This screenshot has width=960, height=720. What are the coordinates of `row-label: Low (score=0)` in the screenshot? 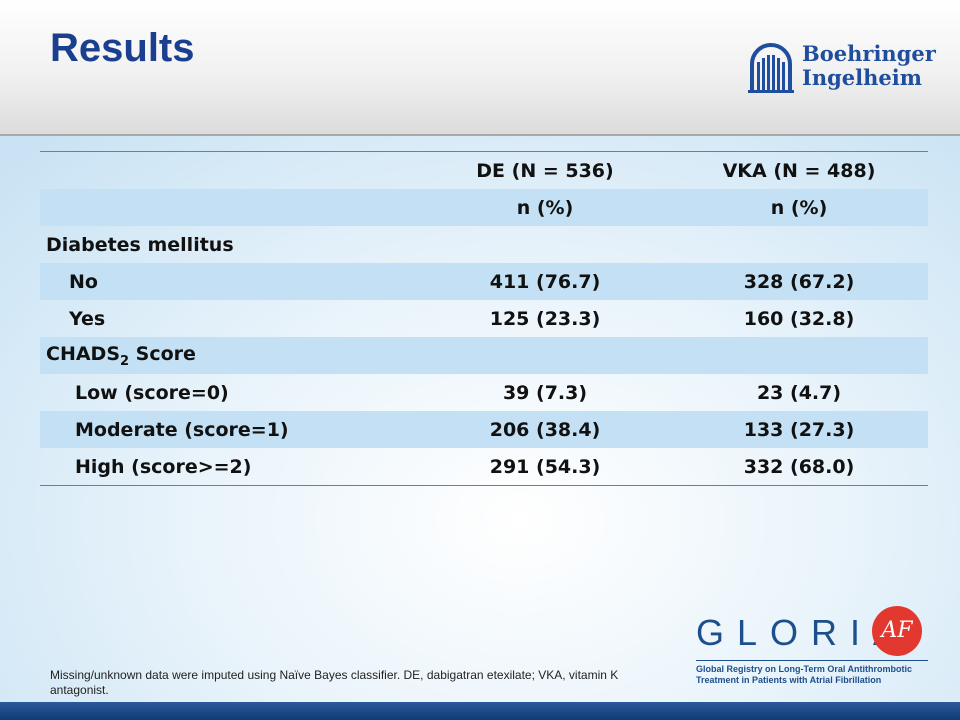 It's located at (152, 392).